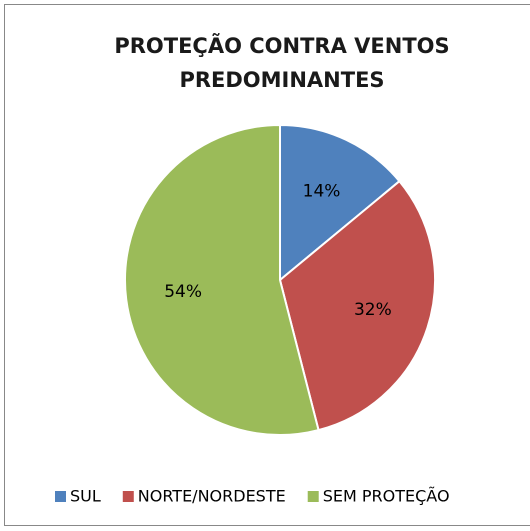 The width and height of the screenshot is (530, 531). I want to click on legend-label: NORTE/NORDESTE, so click(212, 496).